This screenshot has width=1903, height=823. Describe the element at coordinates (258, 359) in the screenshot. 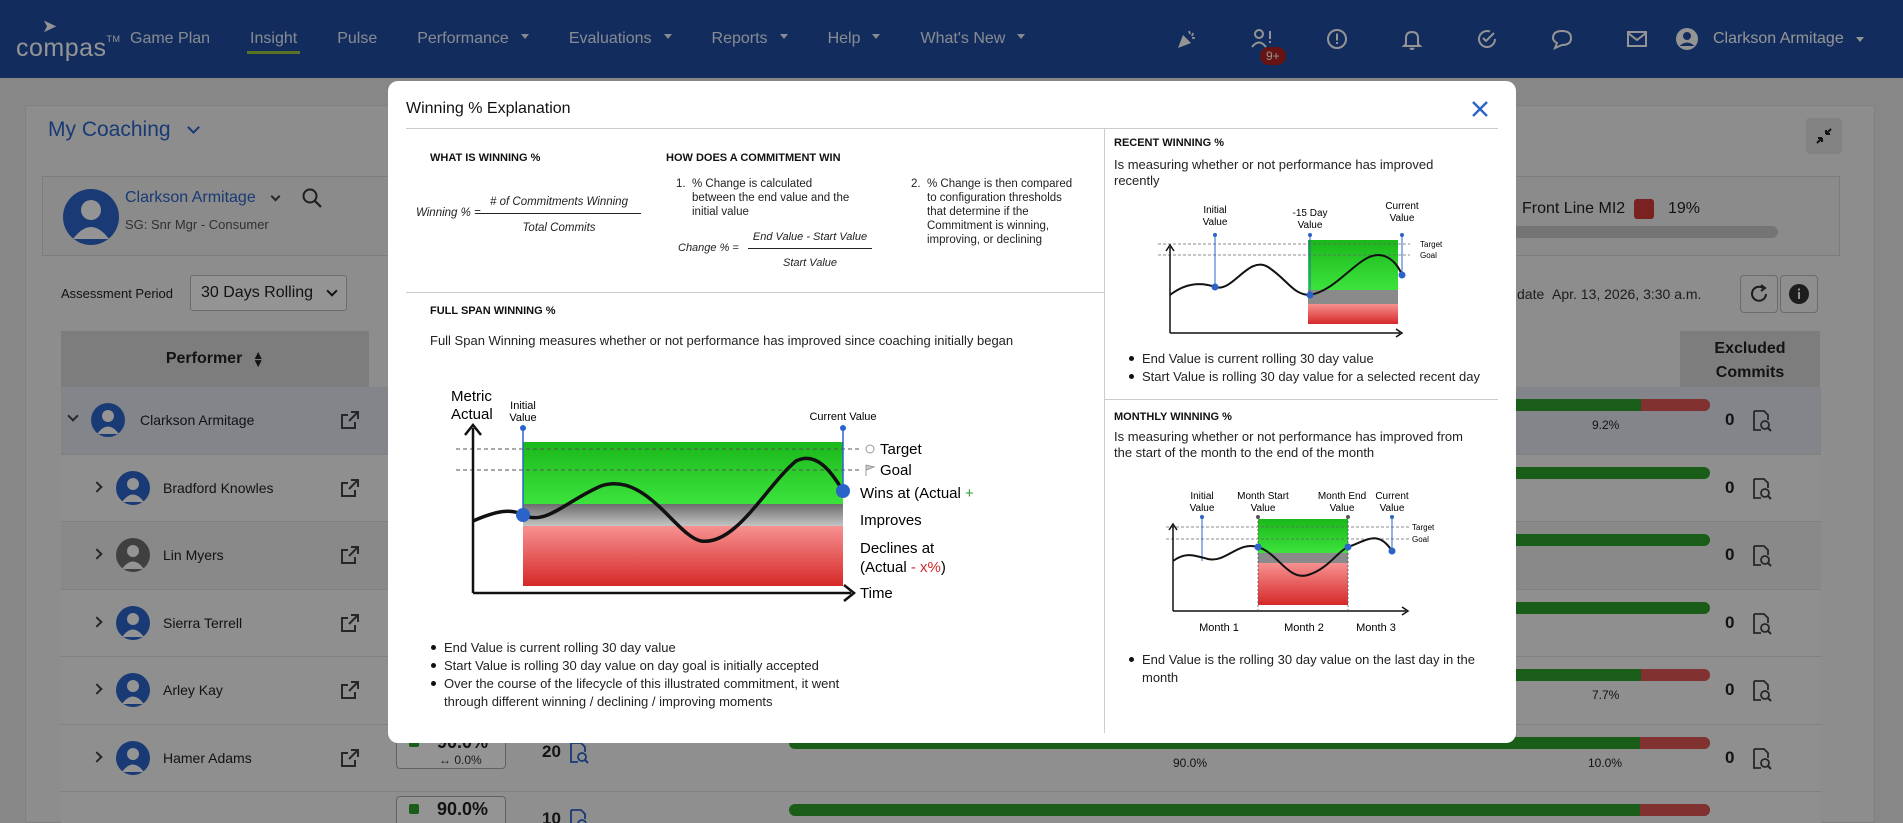

I see `sort-icon: ▲ ▼` at that location.